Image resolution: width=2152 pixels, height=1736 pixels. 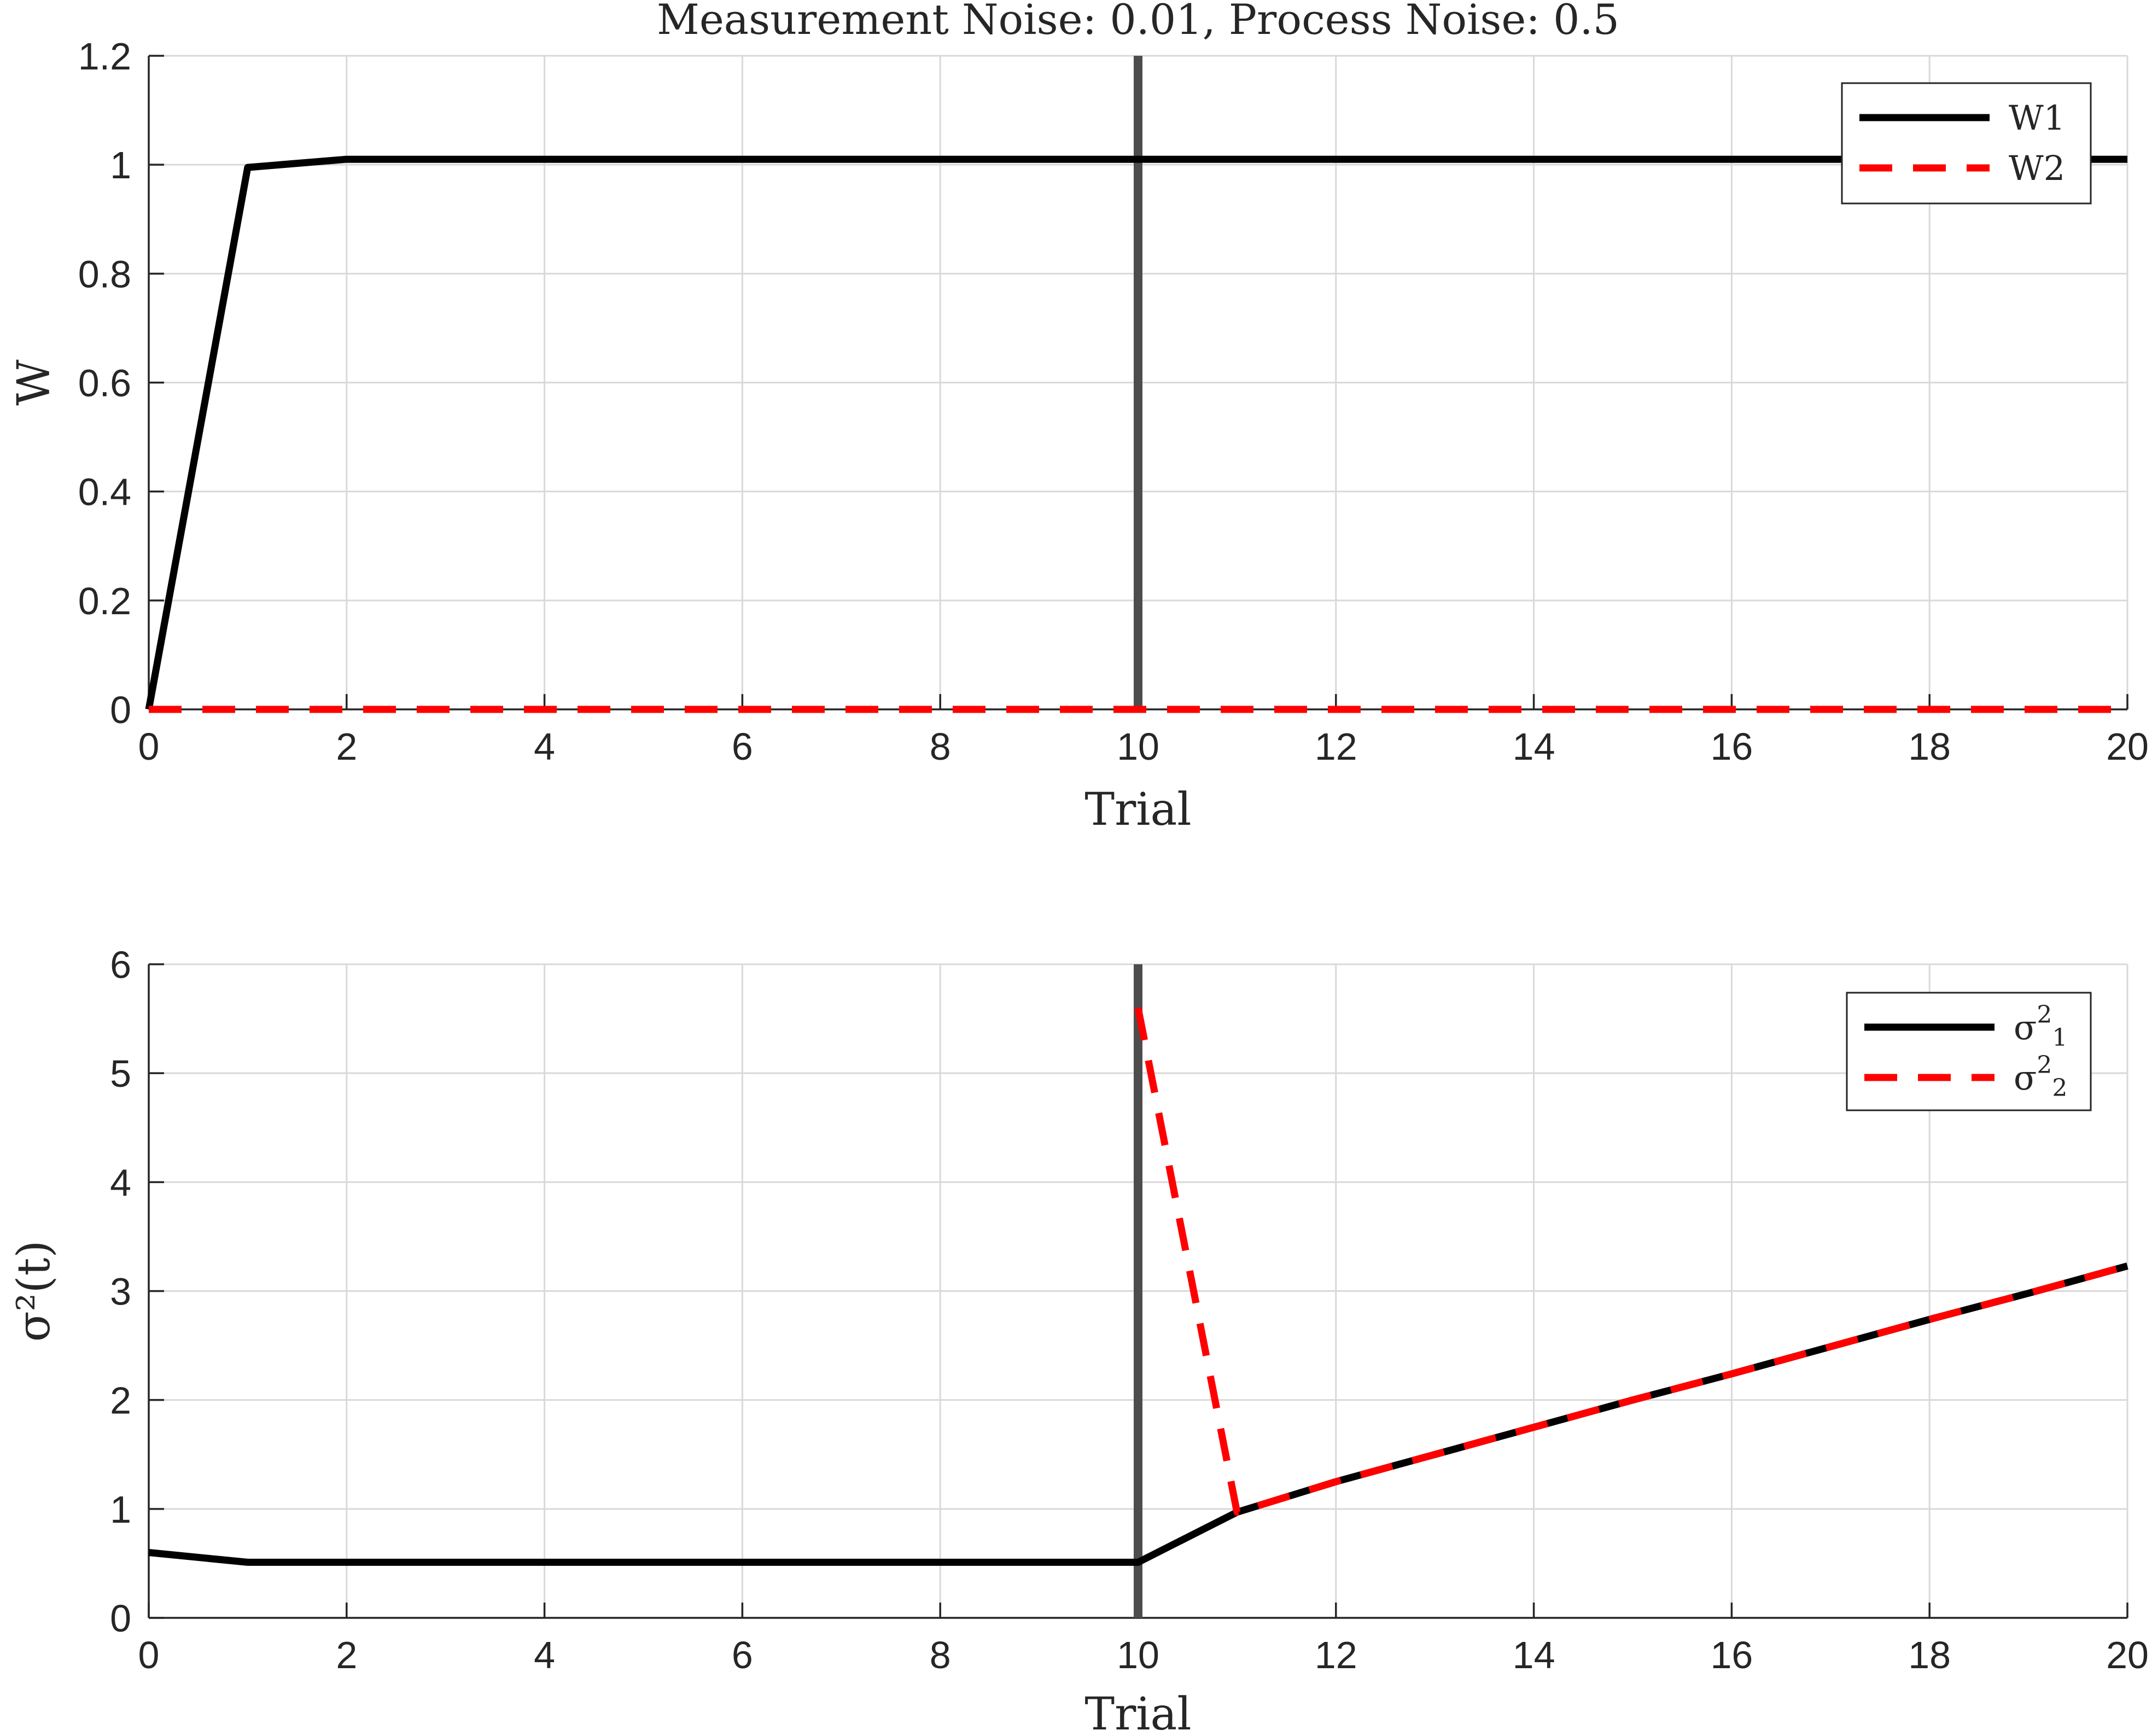 I want to click on plot1-series-2-line, so click(x=1631, y=1261).